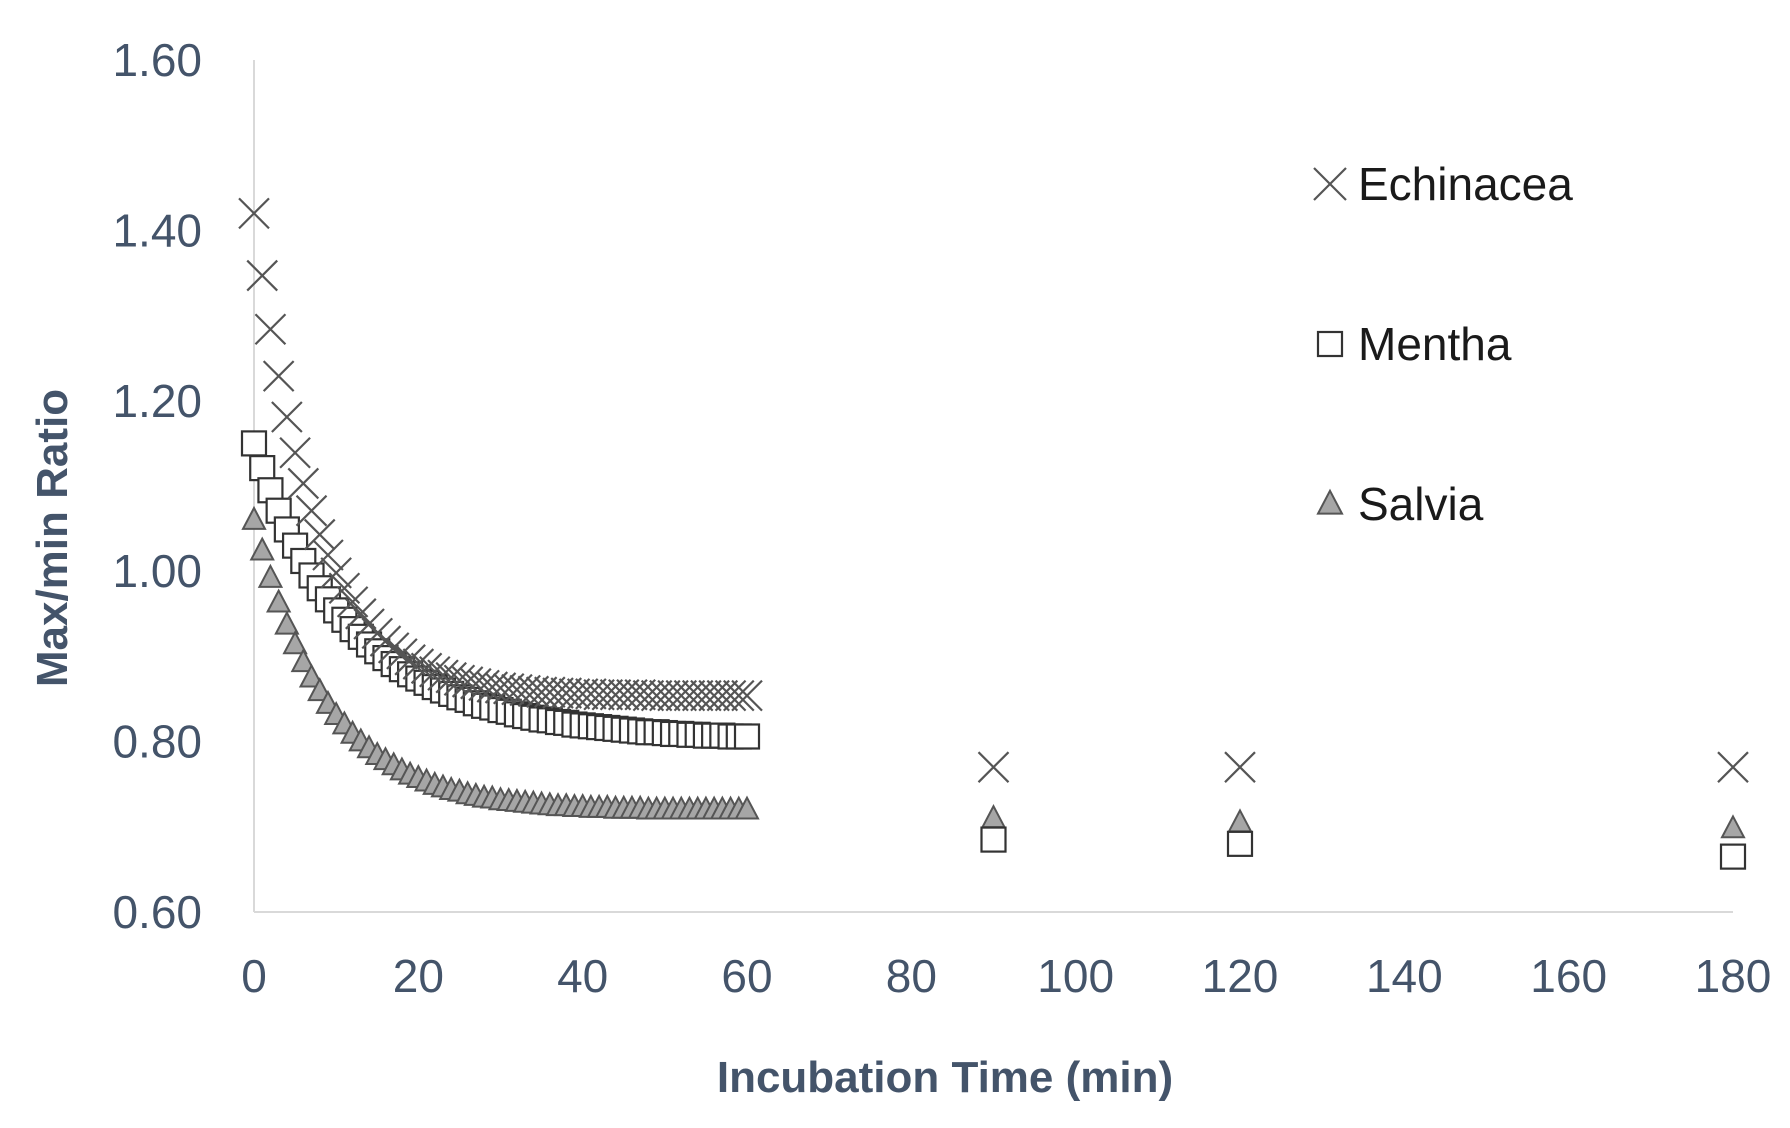 This screenshot has width=1790, height=1128. Describe the element at coordinates (1435, 344) in the screenshot. I see `legend-label: Mentha` at that location.